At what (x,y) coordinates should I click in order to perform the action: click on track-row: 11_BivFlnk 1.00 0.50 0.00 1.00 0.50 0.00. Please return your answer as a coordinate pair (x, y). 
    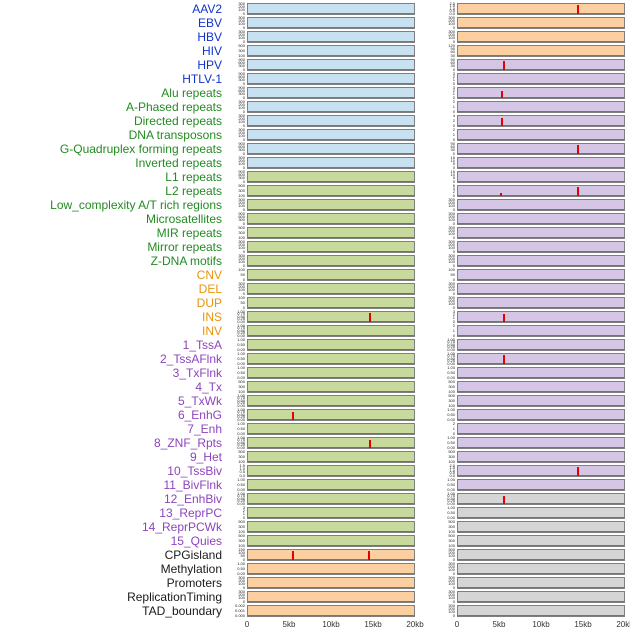
    Looking at the image, I should click on (315, 484).